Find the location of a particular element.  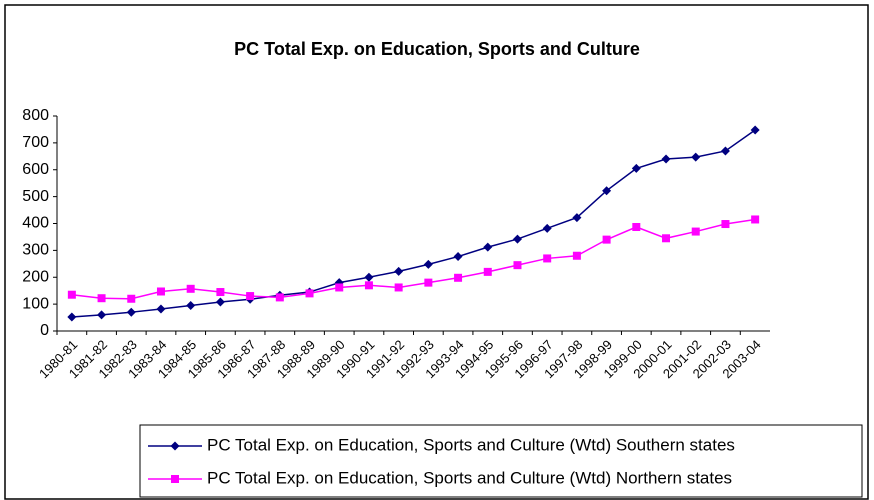

series-line is located at coordinates (413, 259).